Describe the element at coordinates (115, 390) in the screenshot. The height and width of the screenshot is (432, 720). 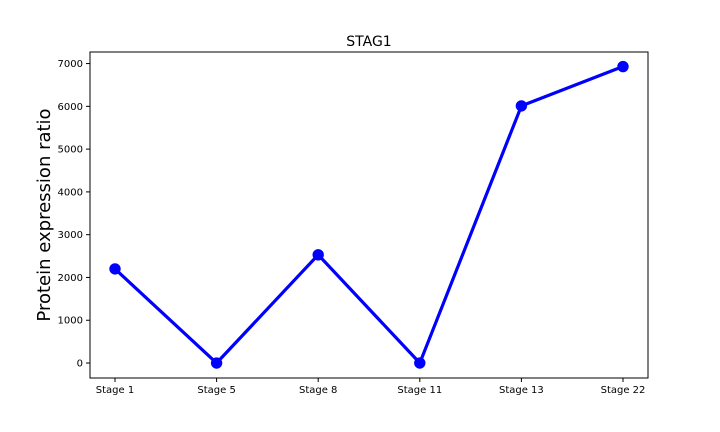
I see `x-tick-label: Stage 1` at that location.